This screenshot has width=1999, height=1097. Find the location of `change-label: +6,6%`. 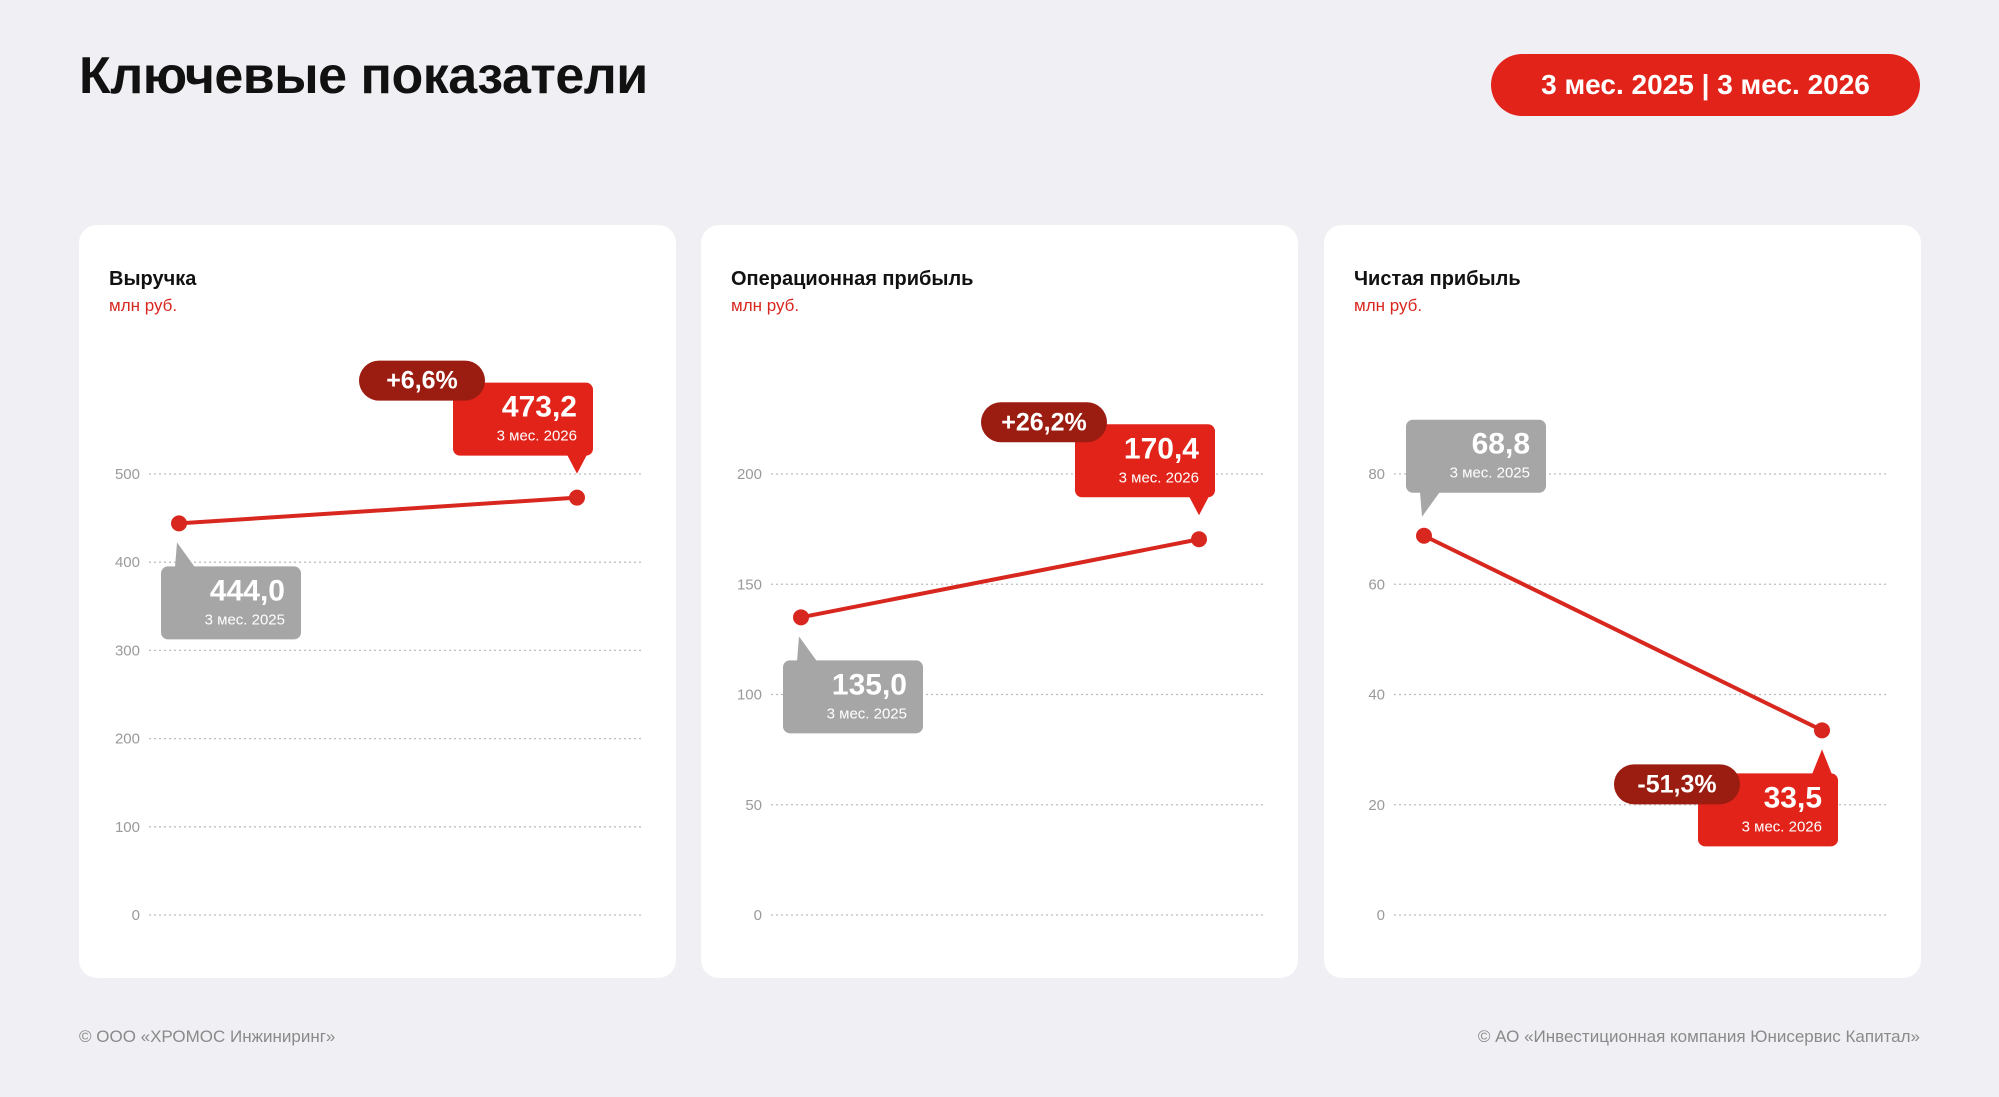

change-label: +6,6% is located at coordinates (422, 381).